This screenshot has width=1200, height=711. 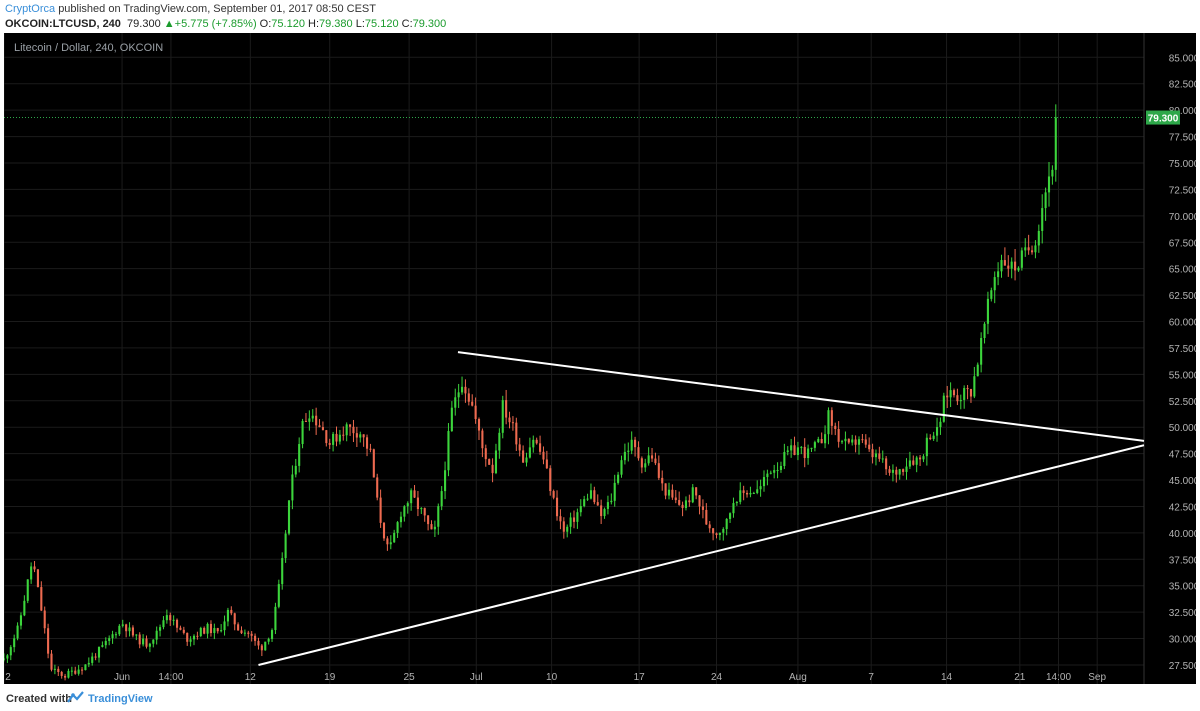 I want to click on x-tick-label: 7, so click(x=871, y=677).